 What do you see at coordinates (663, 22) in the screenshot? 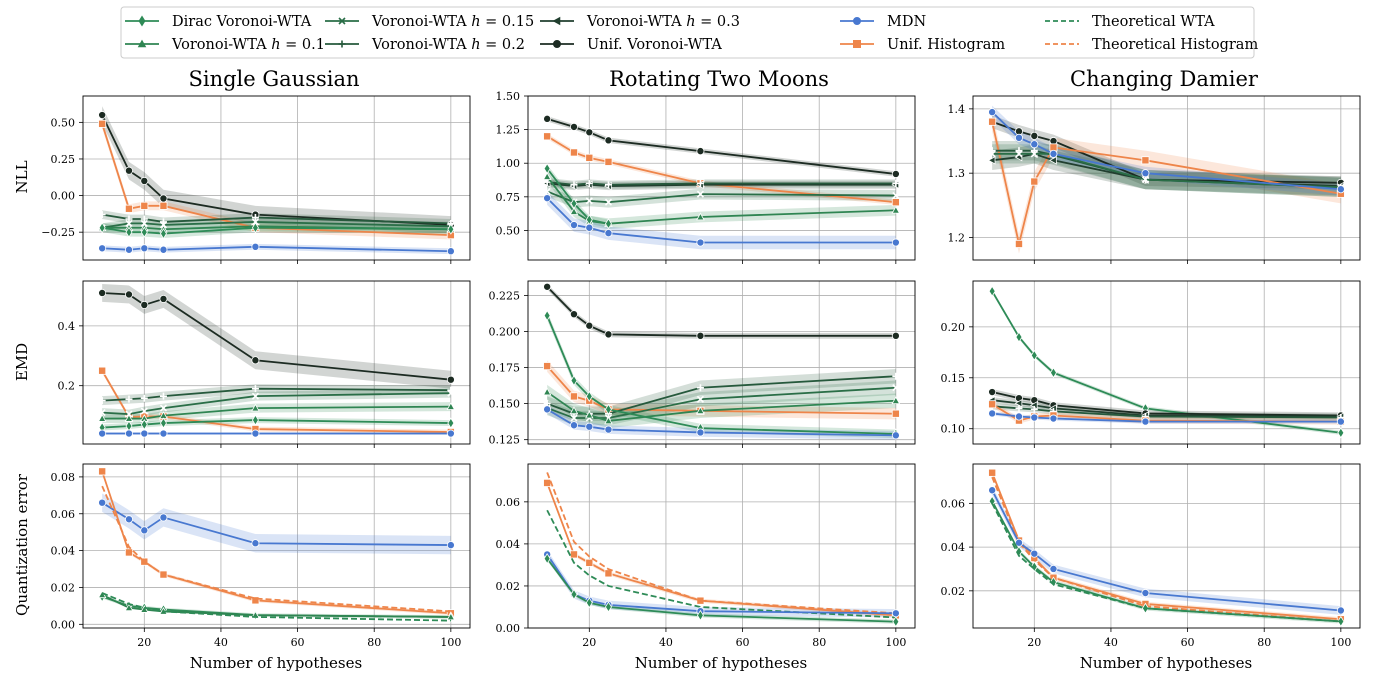
I see `legend-label: Voronoi-WTA h = 0.3` at bounding box center [663, 22].